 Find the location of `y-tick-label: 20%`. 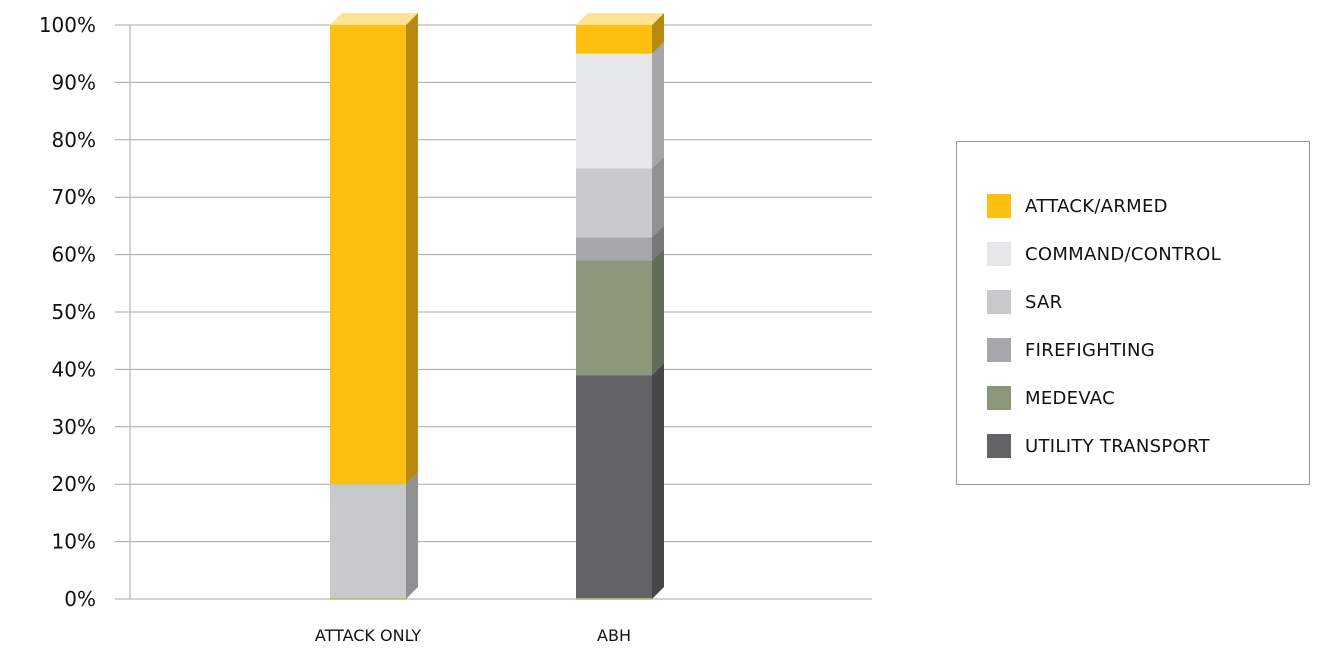

y-tick-label: 20% is located at coordinates (74, 484).